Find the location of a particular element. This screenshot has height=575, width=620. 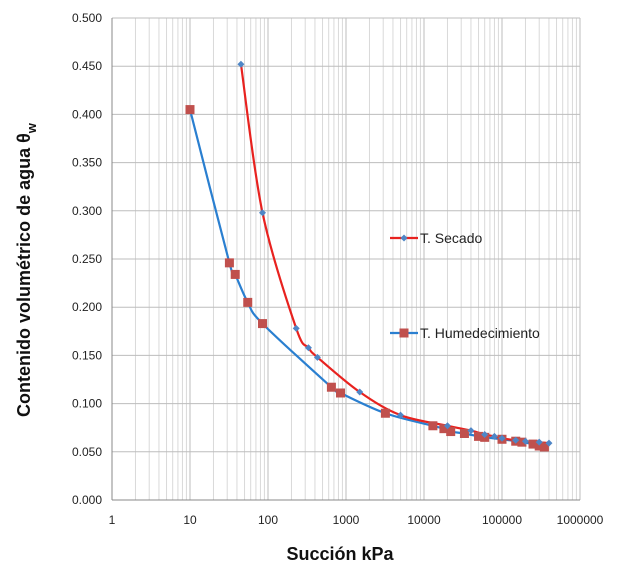

x-axis-title: Succión kPa is located at coordinates (340, 554).